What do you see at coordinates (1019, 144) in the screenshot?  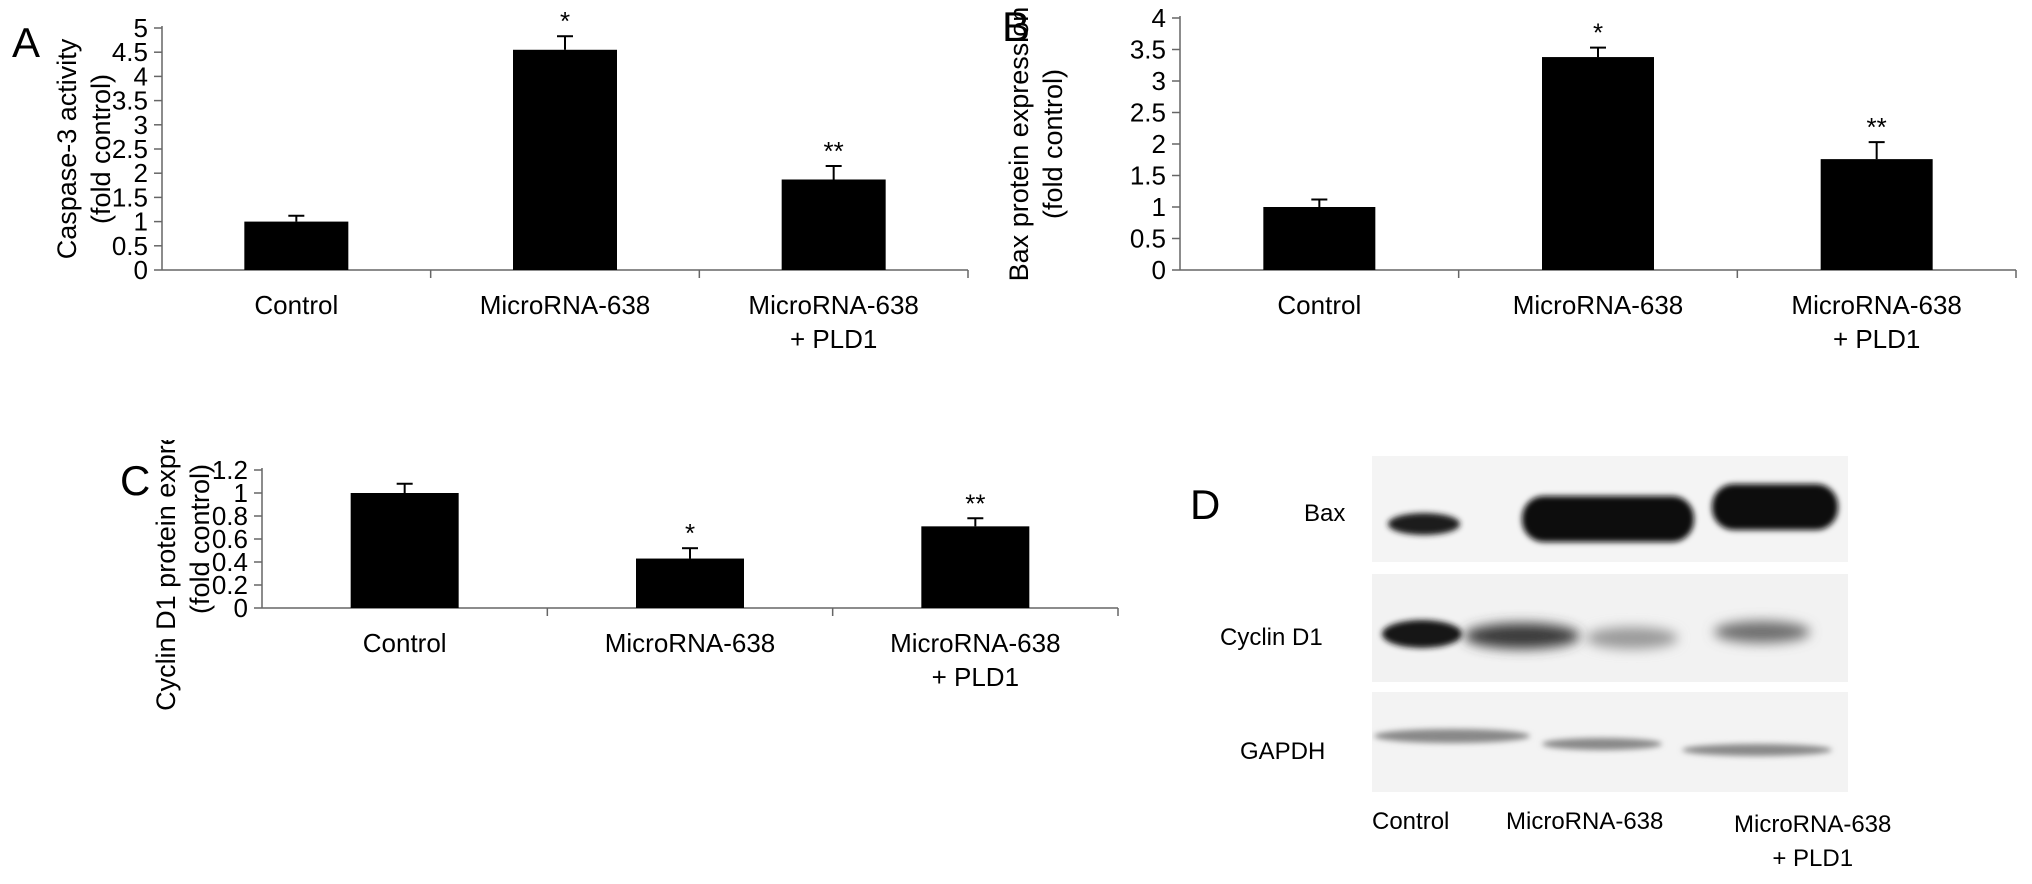 I see `y-axis-title: Bax protein expression` at bounding box center [1019, 144].